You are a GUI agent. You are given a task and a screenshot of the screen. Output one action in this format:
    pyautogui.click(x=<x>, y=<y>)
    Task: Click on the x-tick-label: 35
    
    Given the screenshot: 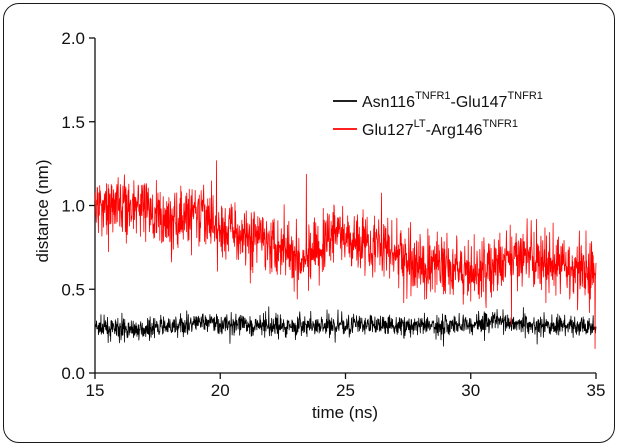 What is the action you would take?
    pyautogui.click(x=596, y=390)
    